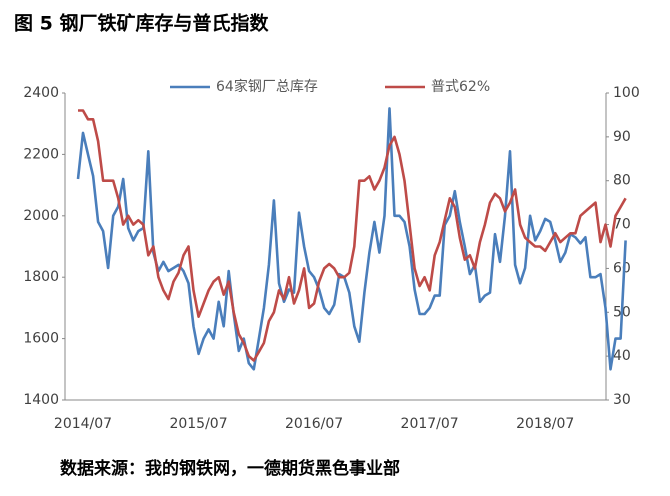 Image resolution: width=670 pixels, height=496 pixels. Describe the element at coordinates (41, 277) in the screenshot. I see `y-tick-label: 1800` at that location.